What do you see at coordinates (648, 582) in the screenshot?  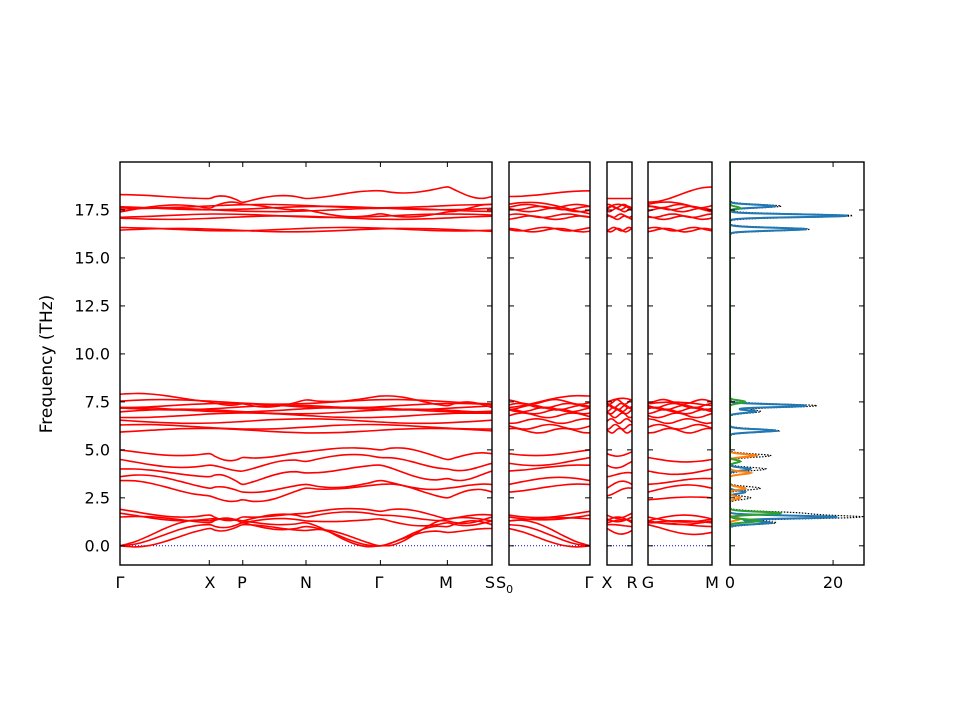 I see `xtick-label-g: G` at bounding box center [648, 582].